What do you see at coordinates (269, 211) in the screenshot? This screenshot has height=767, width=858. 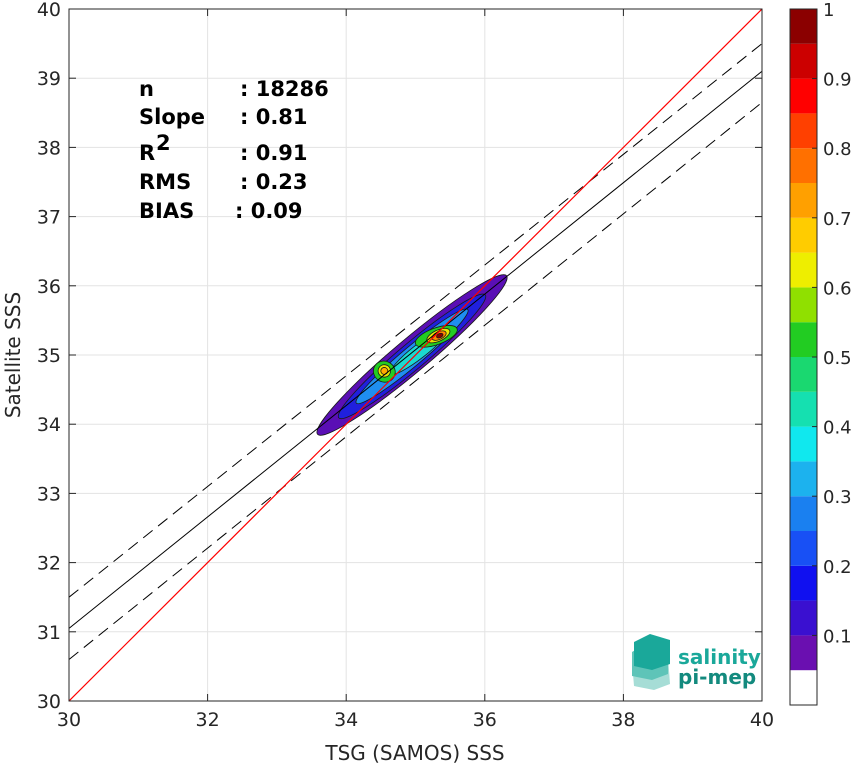 I see `stat-value: : 0.09` at bounding box center [269, 211].